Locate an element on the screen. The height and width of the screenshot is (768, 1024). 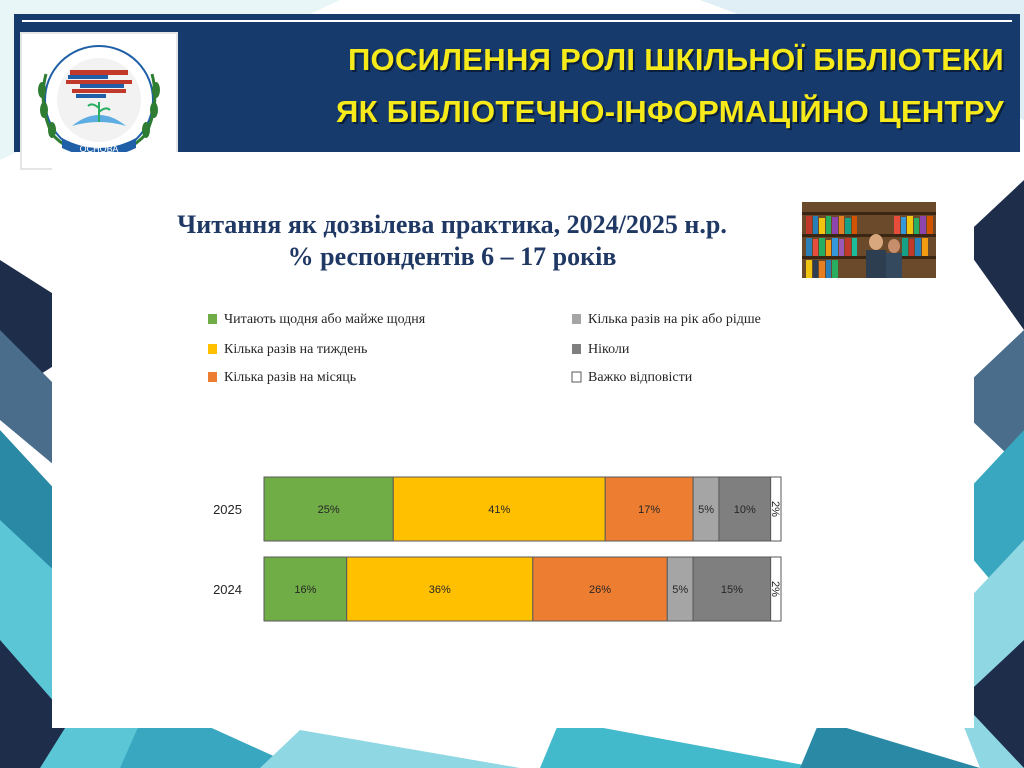
library-photo is located at coordinates (869, 240).